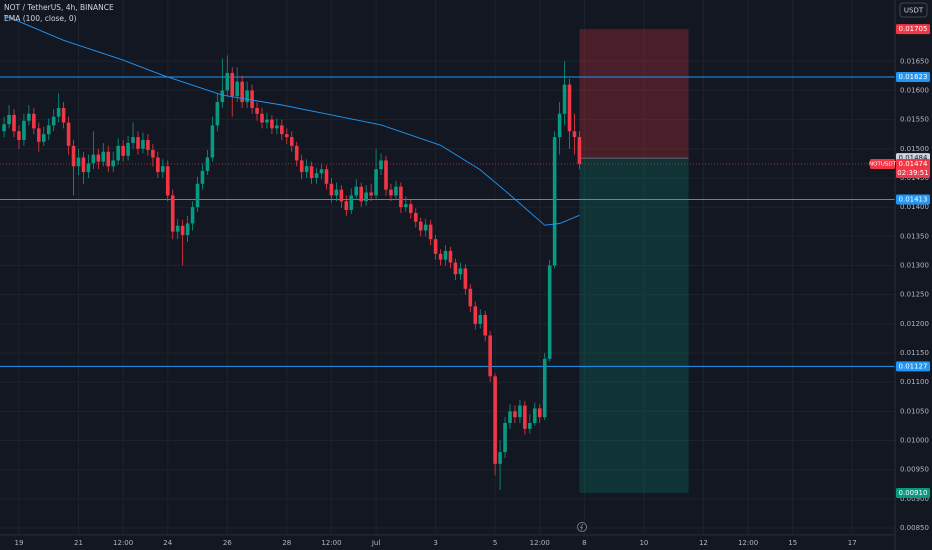  What do you see at coordinates (582, 527) in the screenshot?
I see `event-icon` at bounding box center [582, 527].